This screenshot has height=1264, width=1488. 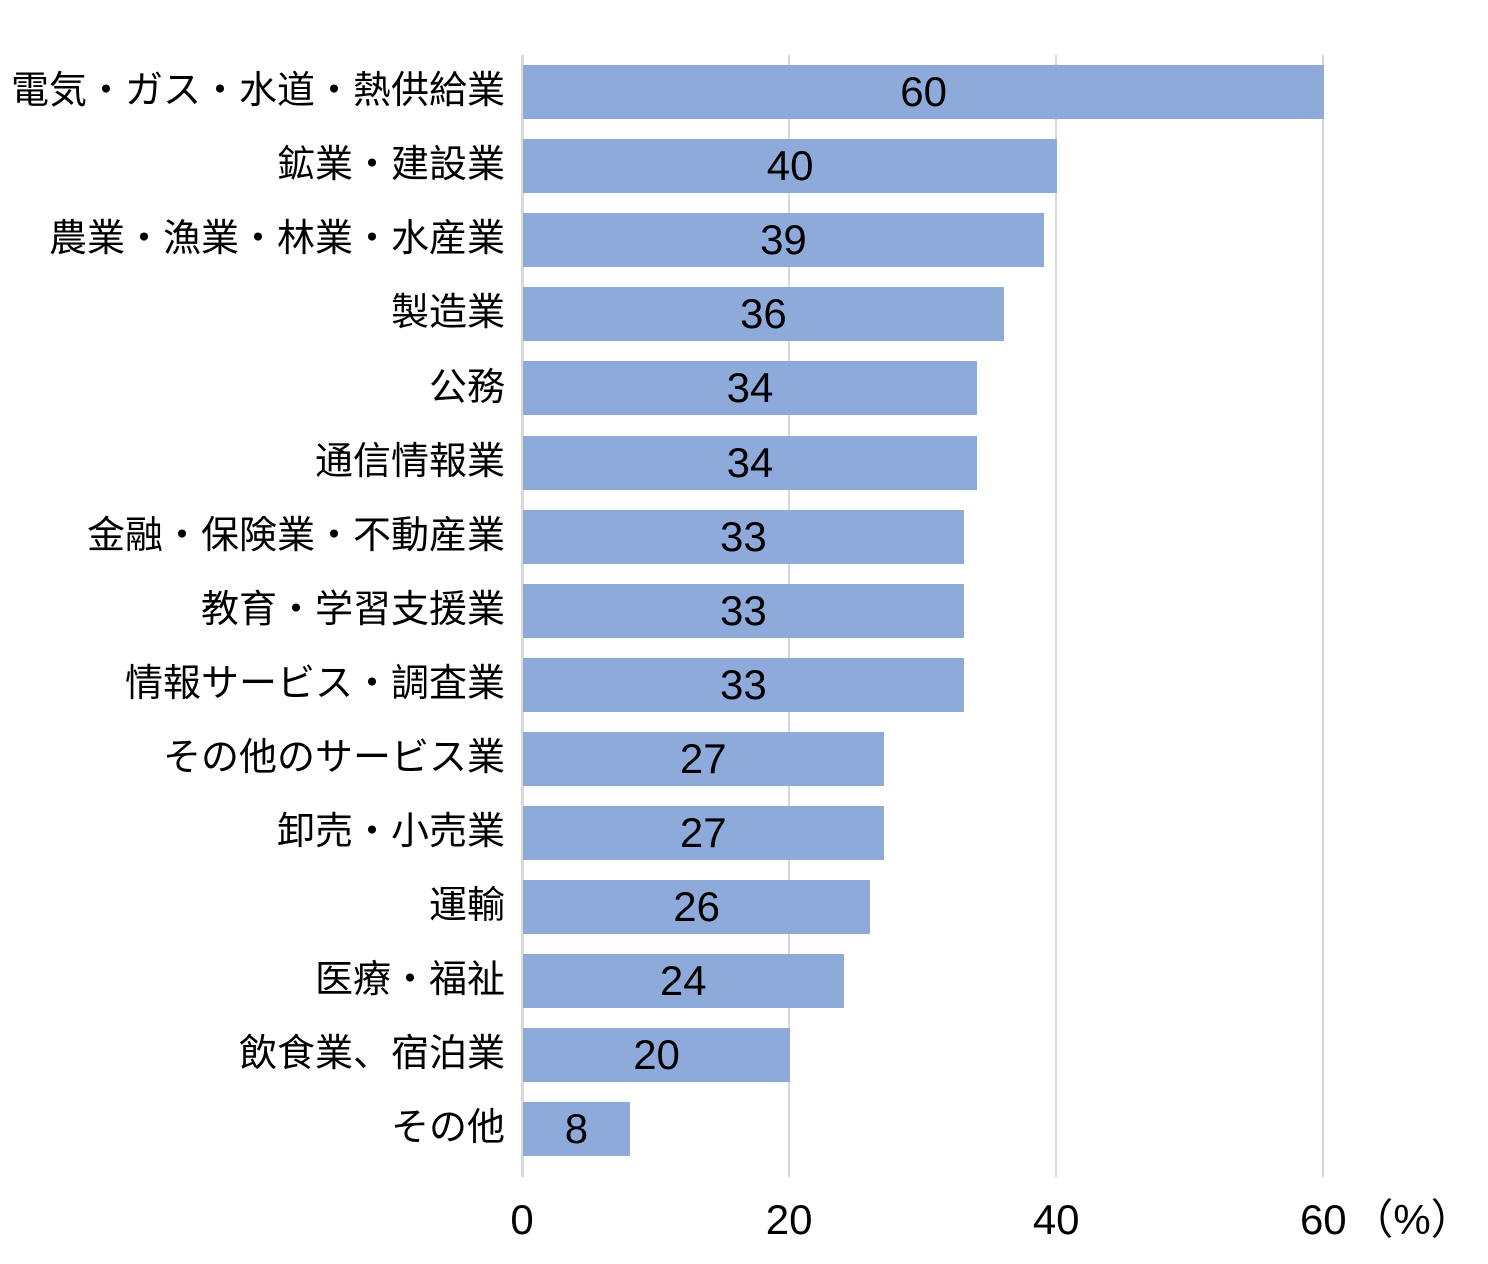 I want to click on category-label: 情報サービス・調査業, so click(x=314, y=683).